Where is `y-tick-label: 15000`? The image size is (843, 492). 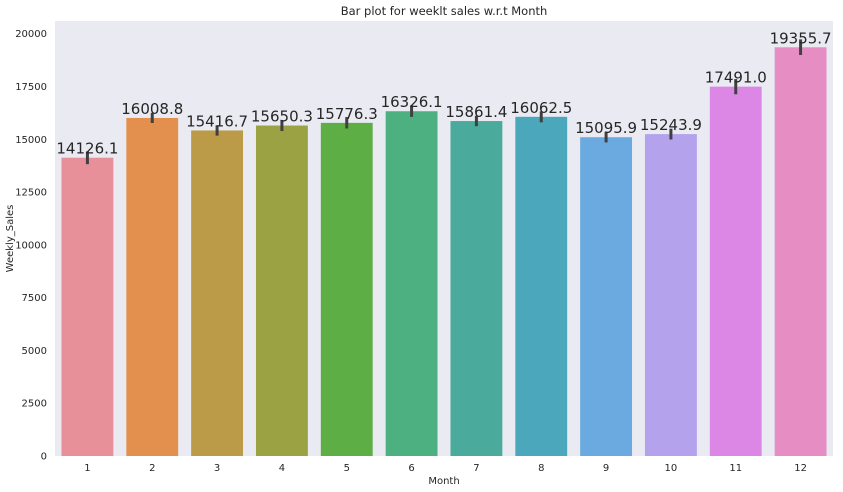
y-tick-label: 15000 is located at coordinates (31, 140).